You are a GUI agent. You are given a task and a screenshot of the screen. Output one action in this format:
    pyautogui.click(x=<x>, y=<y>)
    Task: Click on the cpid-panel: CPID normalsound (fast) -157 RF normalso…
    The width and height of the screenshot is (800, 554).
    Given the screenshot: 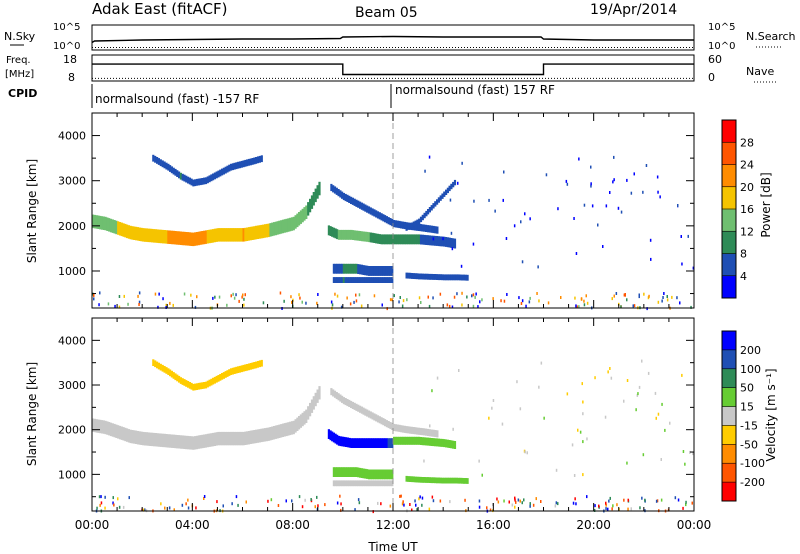 What is the action you would take?
    pyautogui.click(x=281, y=95)
    